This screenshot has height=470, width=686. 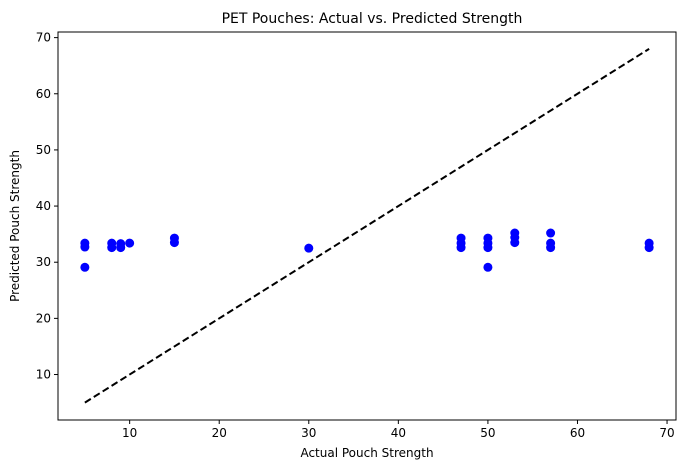 I want to click on x-axis-label: Actual Pouch Strength, so click(x=366, y=453).